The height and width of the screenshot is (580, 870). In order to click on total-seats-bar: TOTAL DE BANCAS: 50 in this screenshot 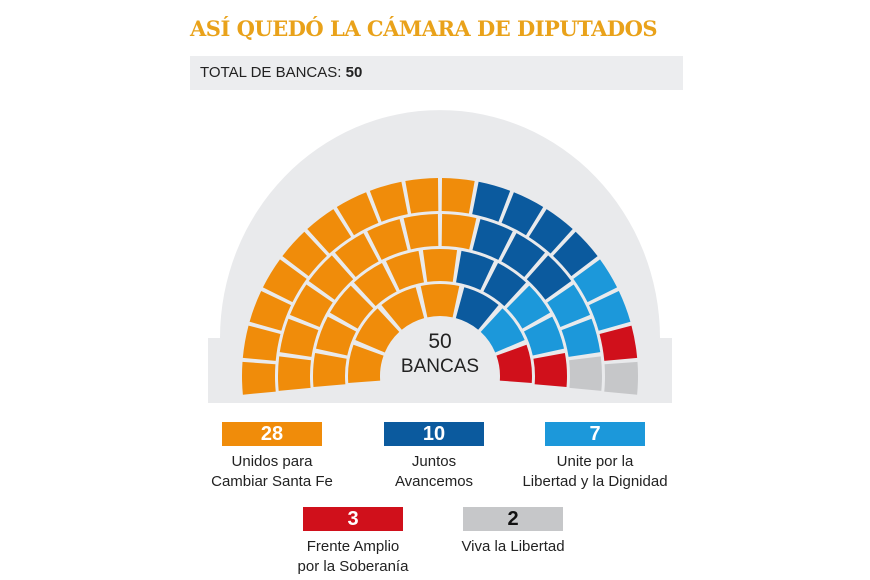, I will do `click(436, 73)`.